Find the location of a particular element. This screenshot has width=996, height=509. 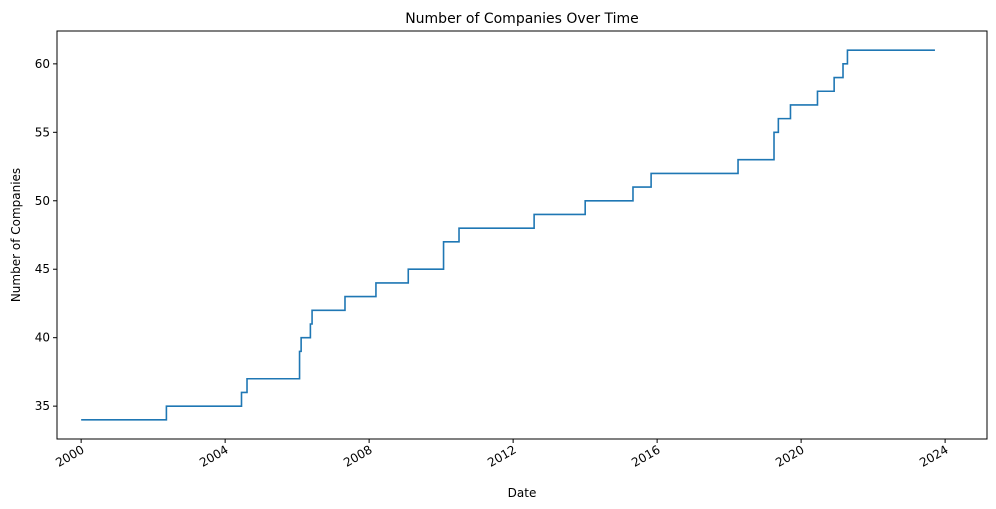

y-axis: 35 40 45 50 55 60 is located at coordinates (46, 235).